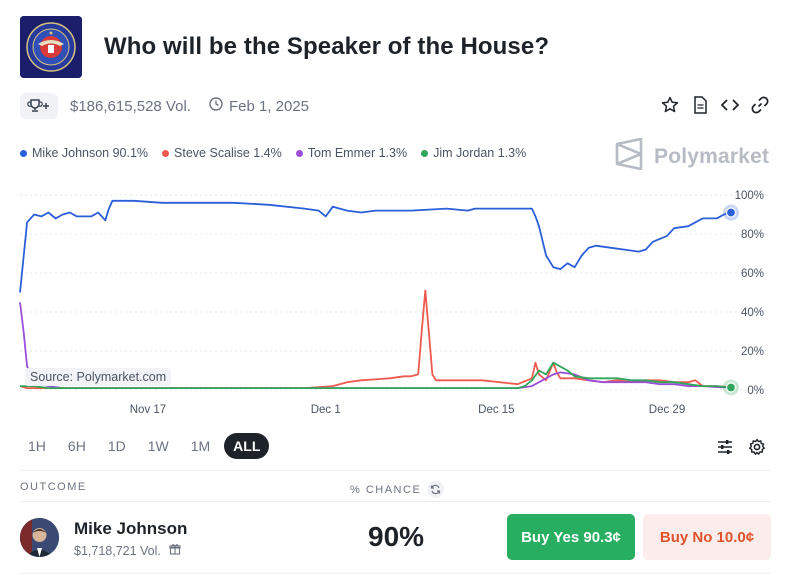 Image resolution: width=800 pixels, height=574 pixels. I want to click on market-actions, so click(715, 105).